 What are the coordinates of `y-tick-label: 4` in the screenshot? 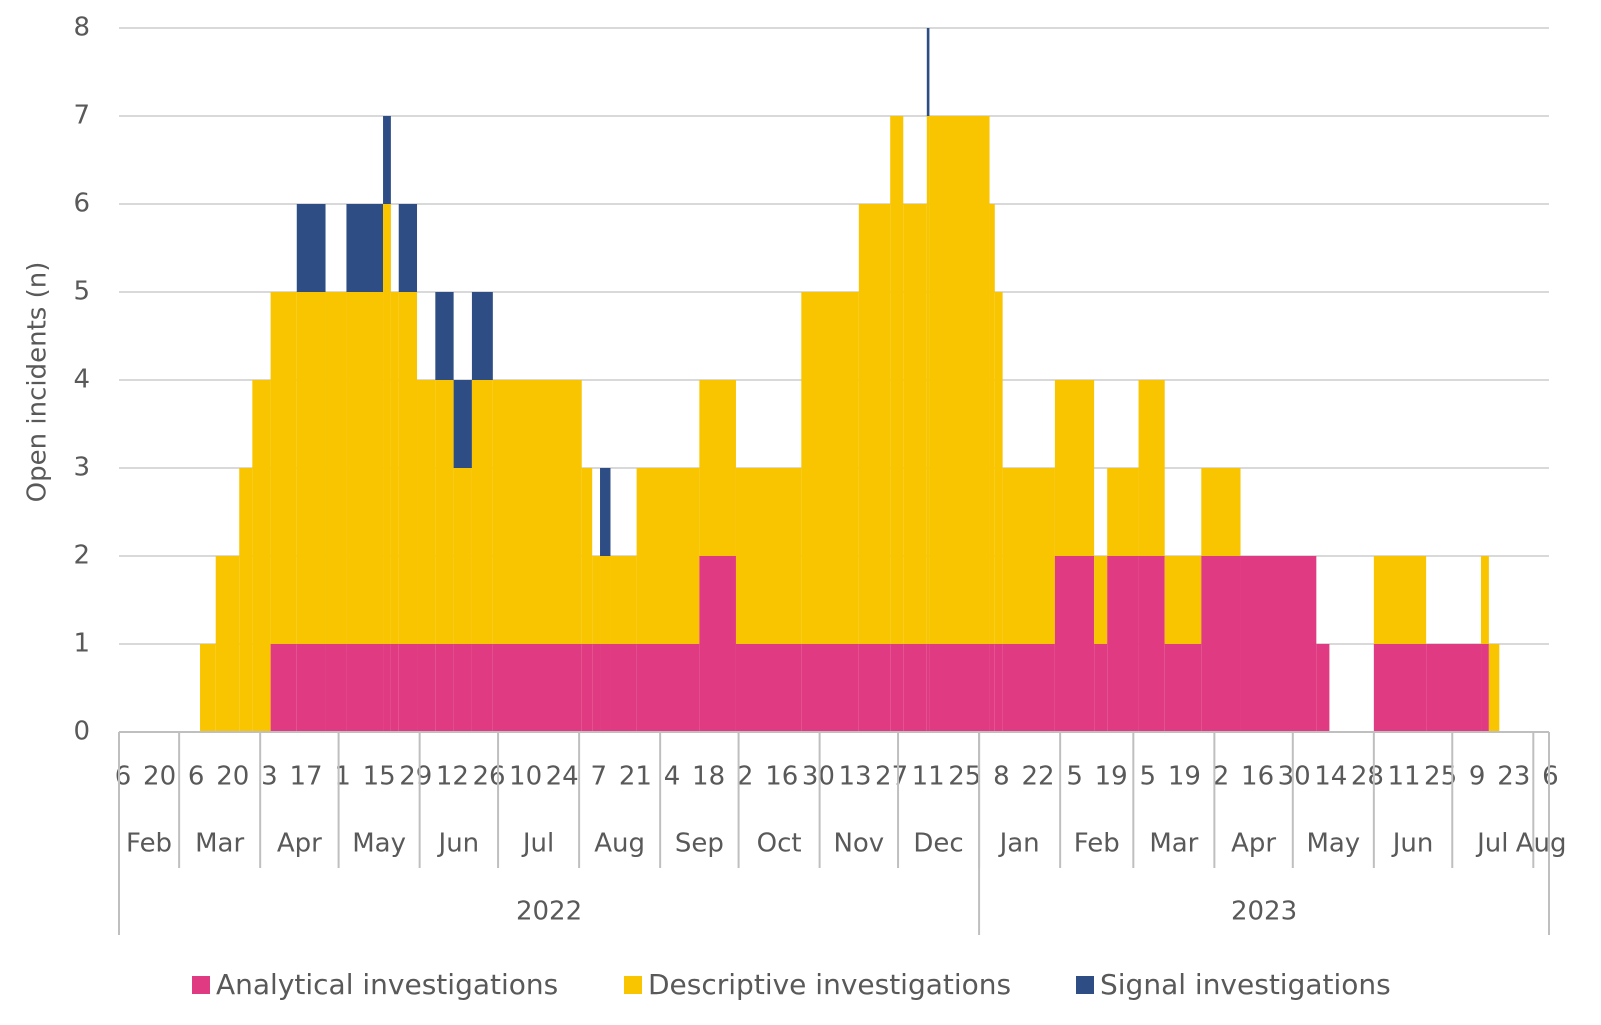 It's located at (81, 380).